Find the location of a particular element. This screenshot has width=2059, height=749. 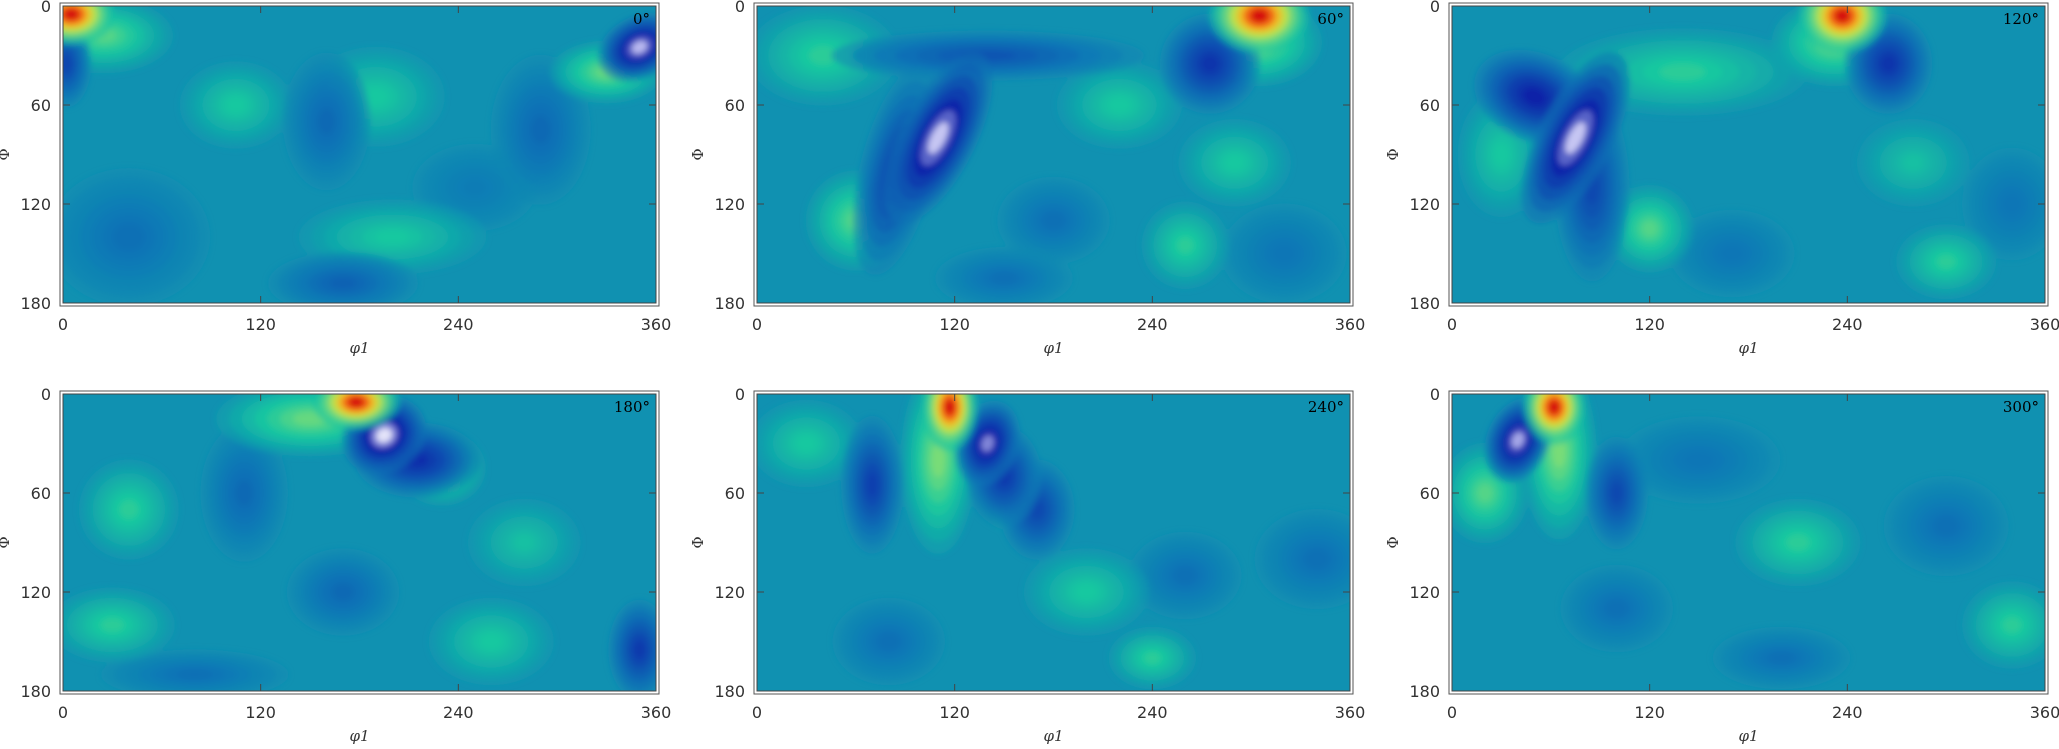

panel-angle-label: 0° is located at coordinates (641, 19).